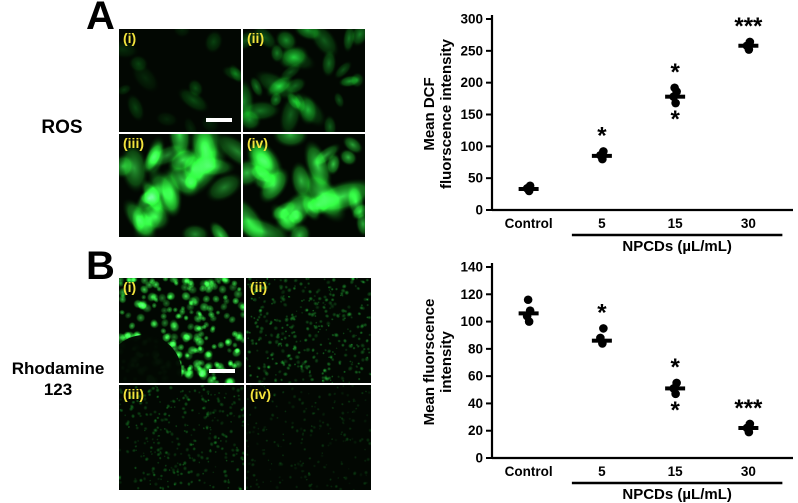  I want to click on micrograph-b-iv: (iv), so click(308, 437).